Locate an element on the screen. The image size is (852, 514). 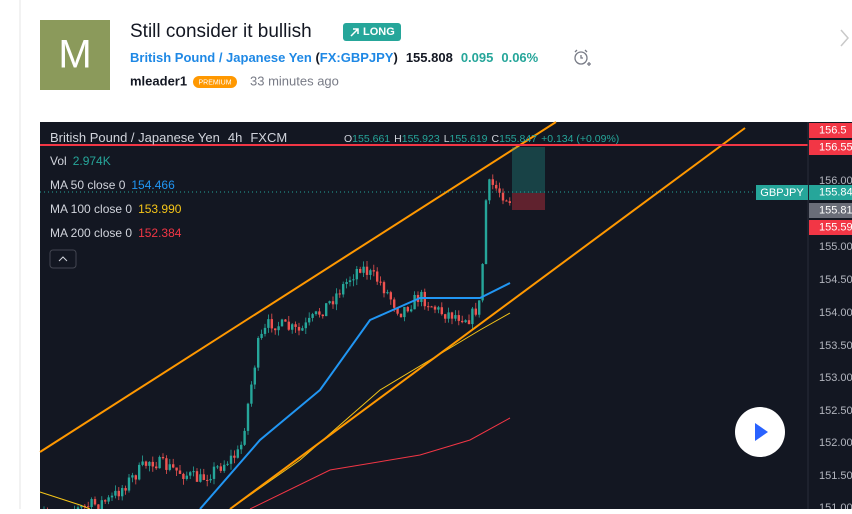
price-tick: 153.50 is located at coordinates (835, 346).